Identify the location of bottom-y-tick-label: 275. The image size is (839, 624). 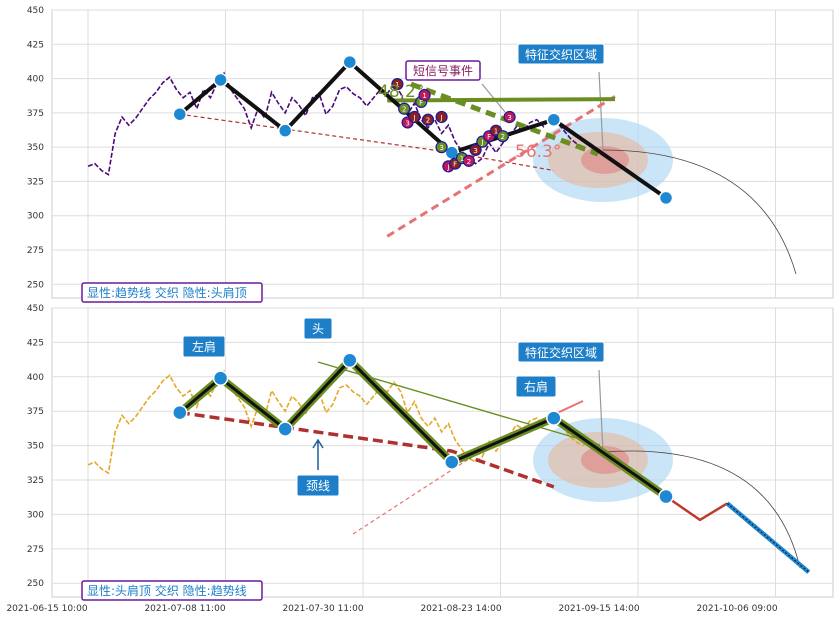
(35, 550).